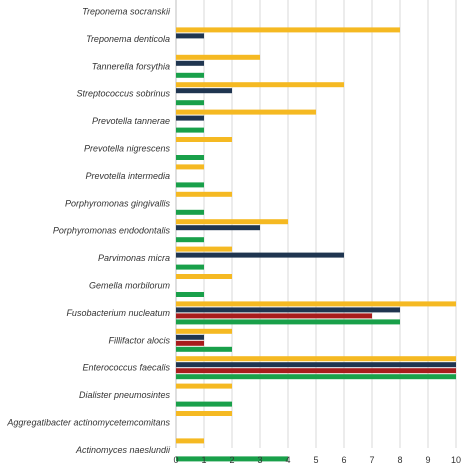 The width and height of the screenshot is (474, 474). What do you see at coordinates (134, 258) in the screenshot?
I see `category-label: Parvimonas micra` at bounding box center [134, 258].